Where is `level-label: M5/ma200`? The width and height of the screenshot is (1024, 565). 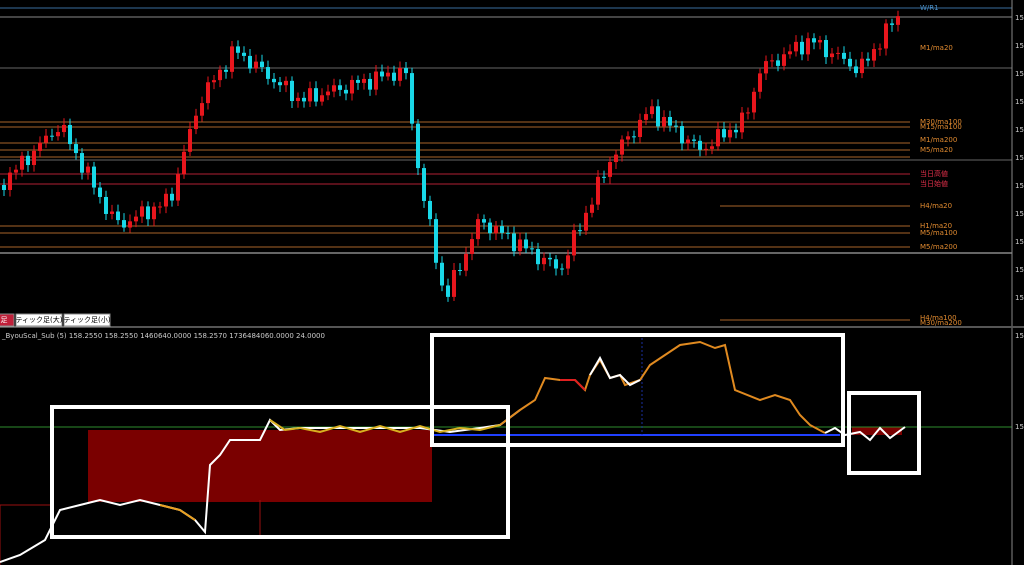
level-label: M5/ma200 is located at coordinates (938, 247).